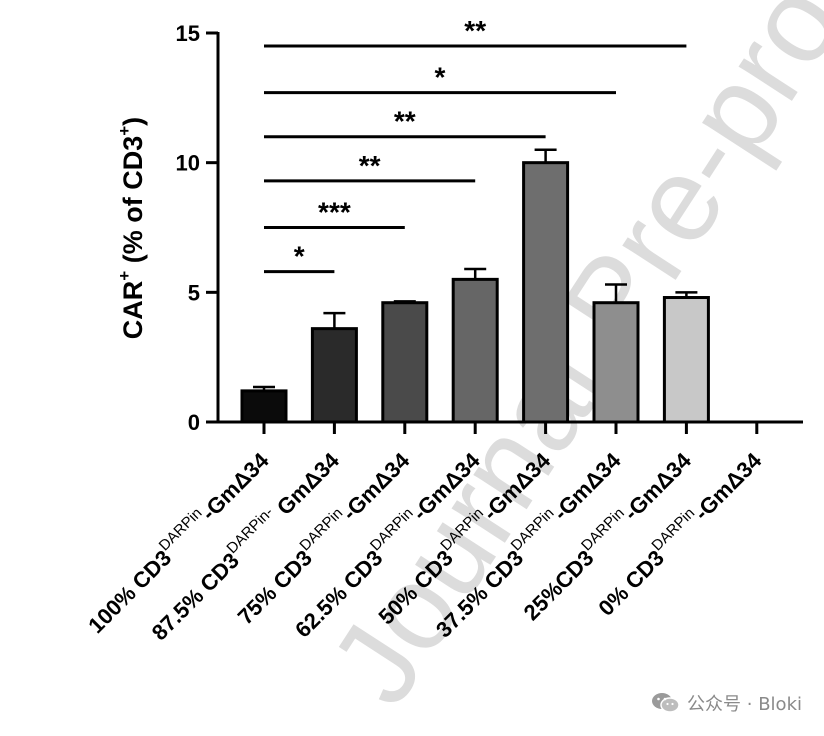  I want to click on y-tick-label: 10, so click(188, 163).